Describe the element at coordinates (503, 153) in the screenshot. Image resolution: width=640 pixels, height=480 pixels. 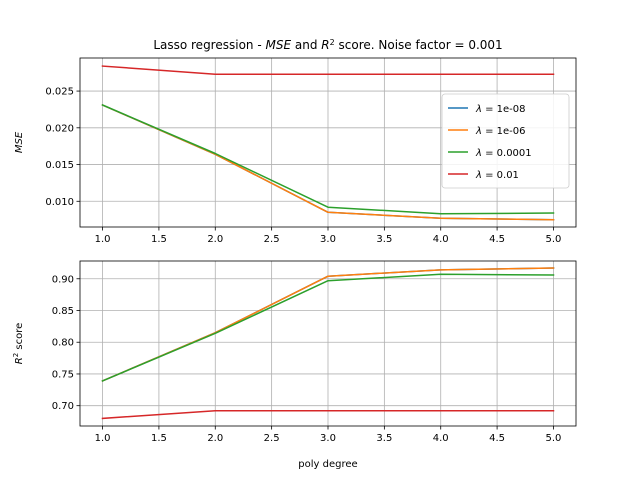
I see `legend-label-0.0001: λ = 0.0001` at that location.